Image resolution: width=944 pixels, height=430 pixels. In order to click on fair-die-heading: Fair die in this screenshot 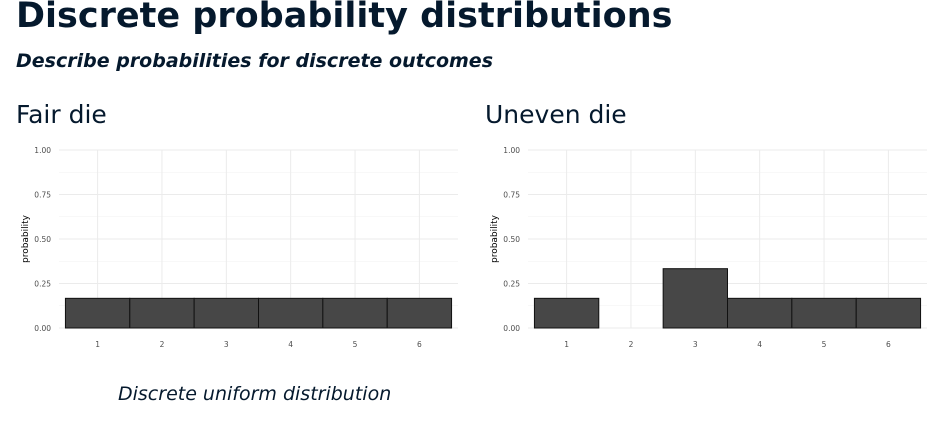, I will do `click(61, 114)`.